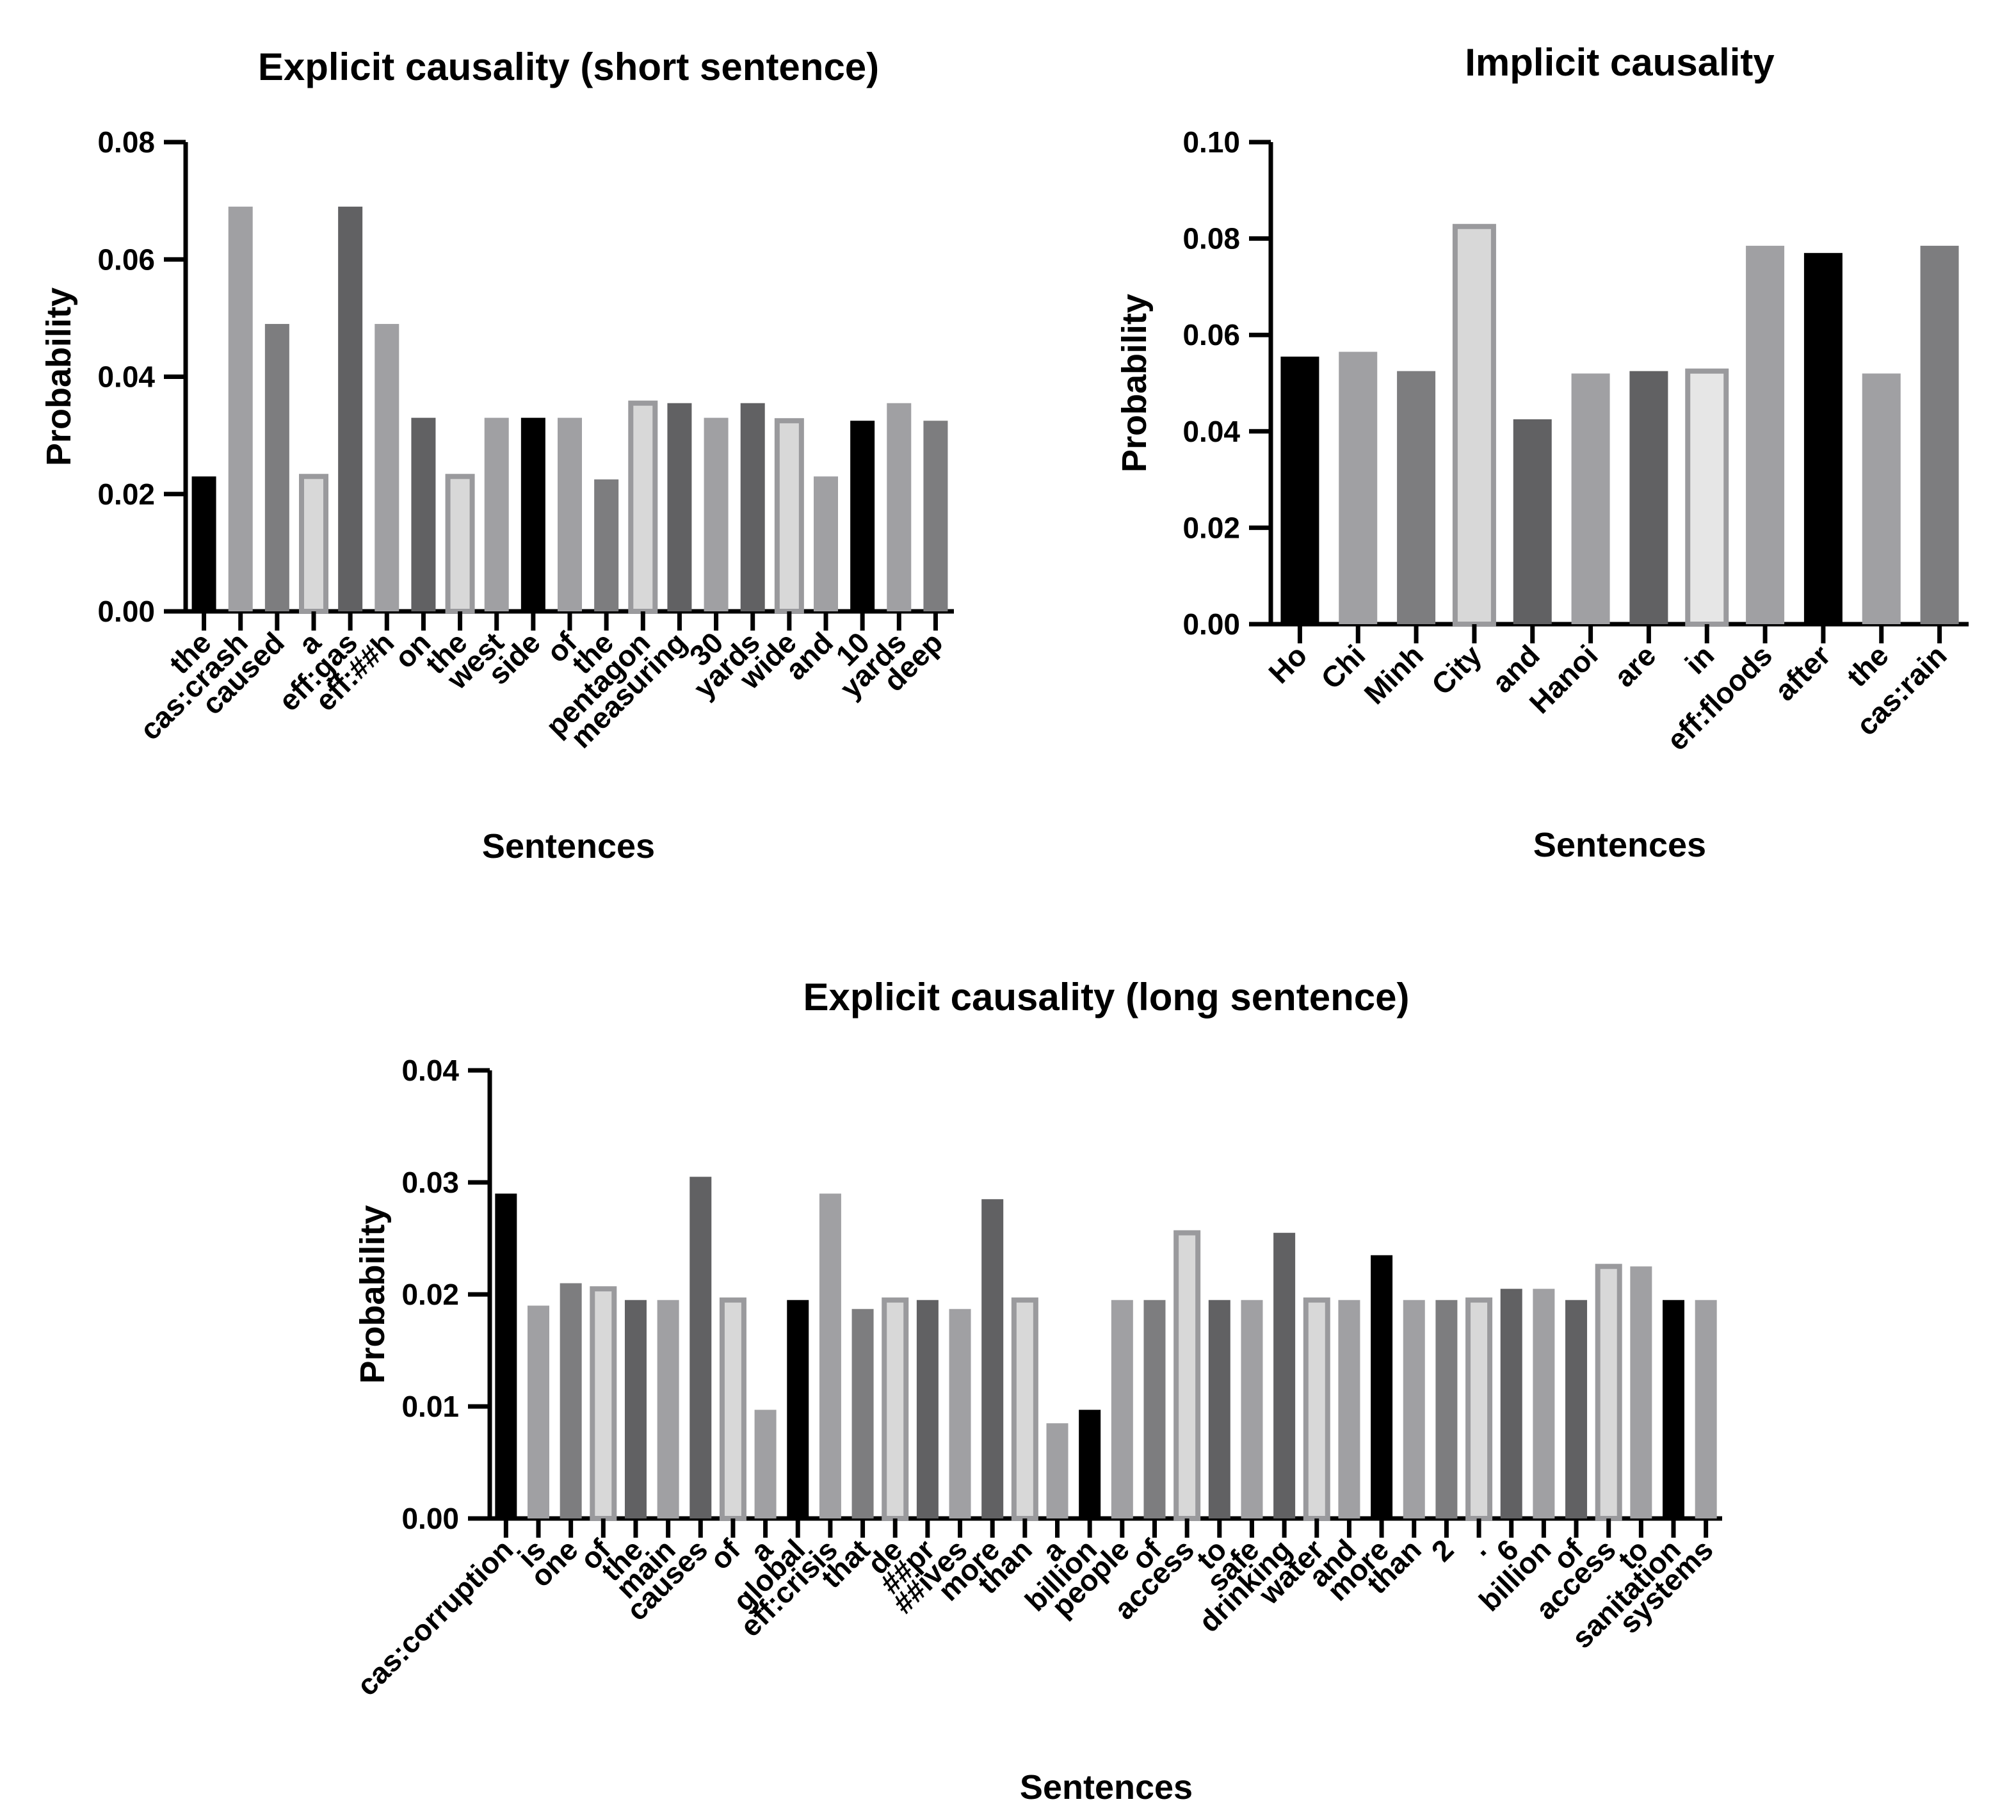 The width and height of the screenshot is (2016, 1820). What do you see at coordinates (643, 507) in the screenshot?
I see `bar-short-12: pentagon: 0.0355` at bounding box center [643, 507].